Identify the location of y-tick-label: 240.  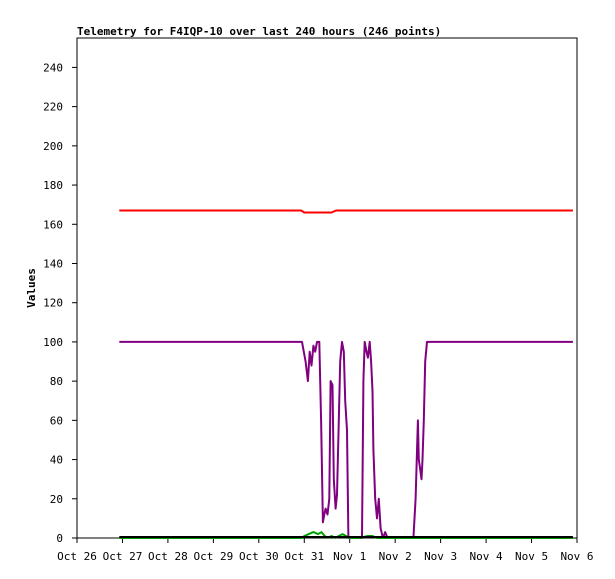
(53, 67).